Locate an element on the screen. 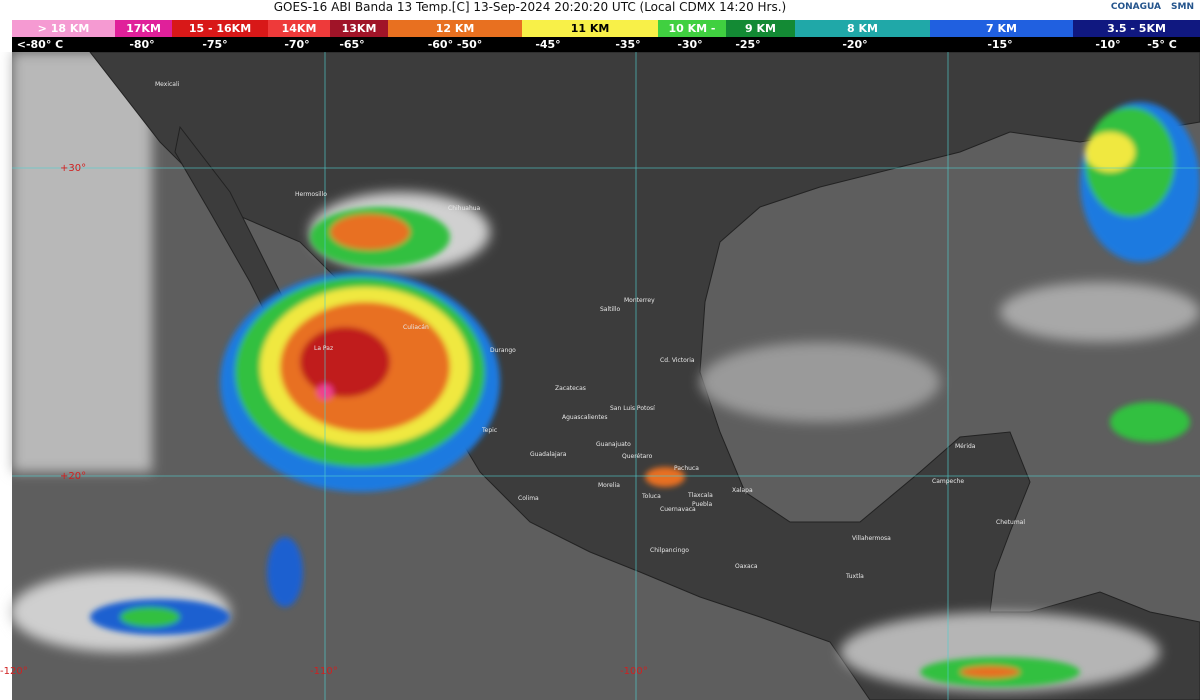 Image resolution: width=1200 pixels, height=700 pixels. legend-segment: 13KM is located at coordinates (359, 28).